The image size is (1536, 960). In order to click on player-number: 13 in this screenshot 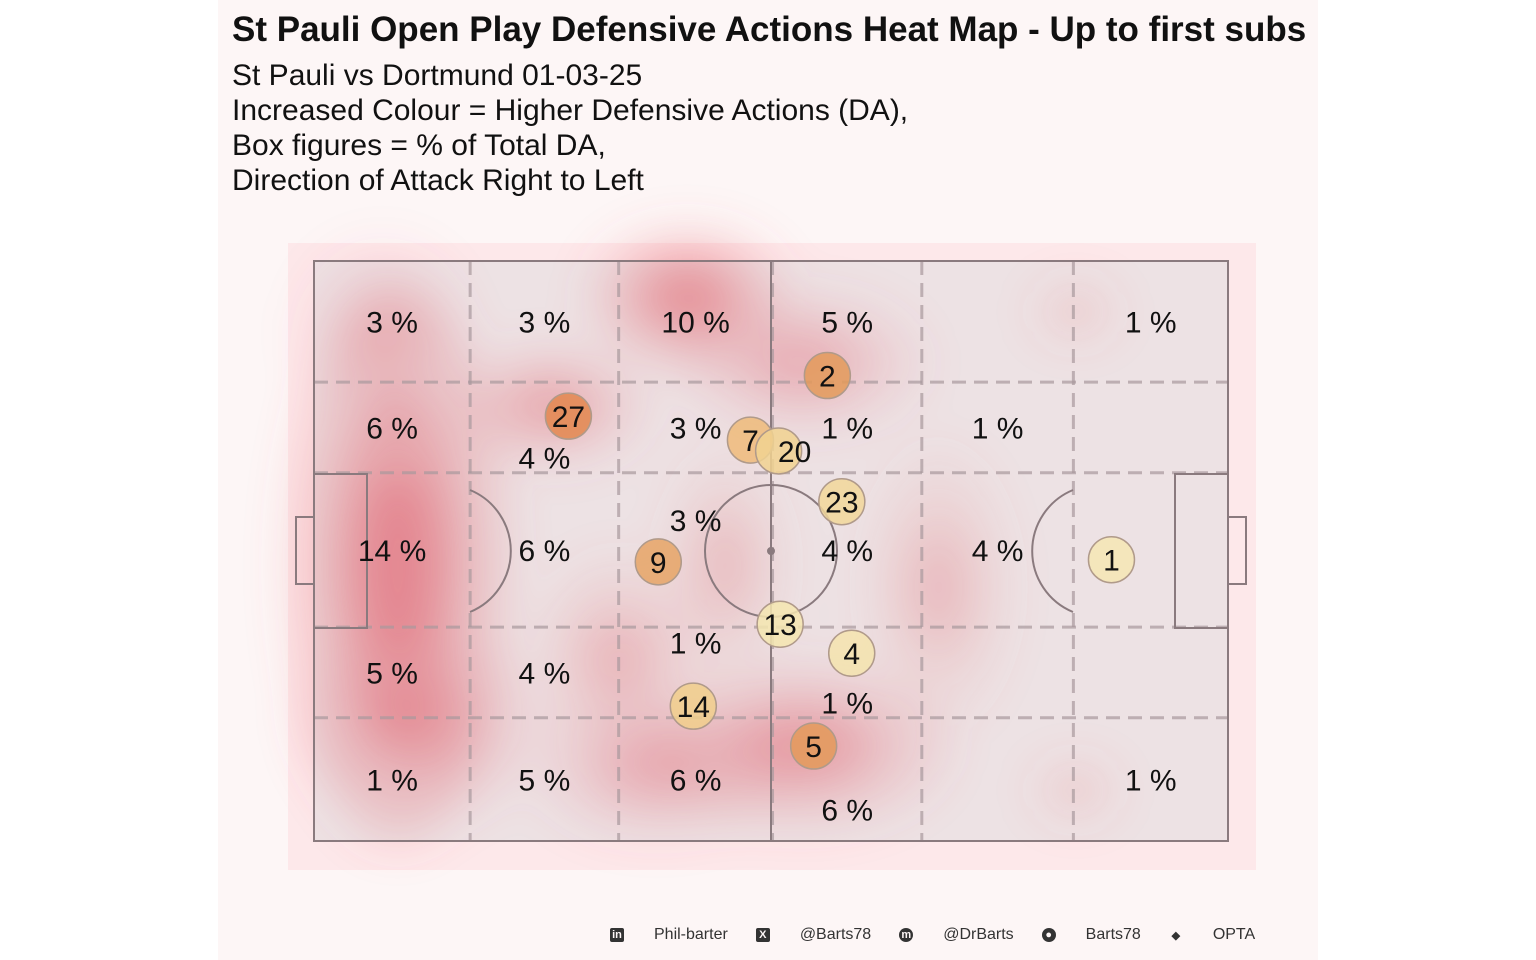, I will do `click(779, 625)`.